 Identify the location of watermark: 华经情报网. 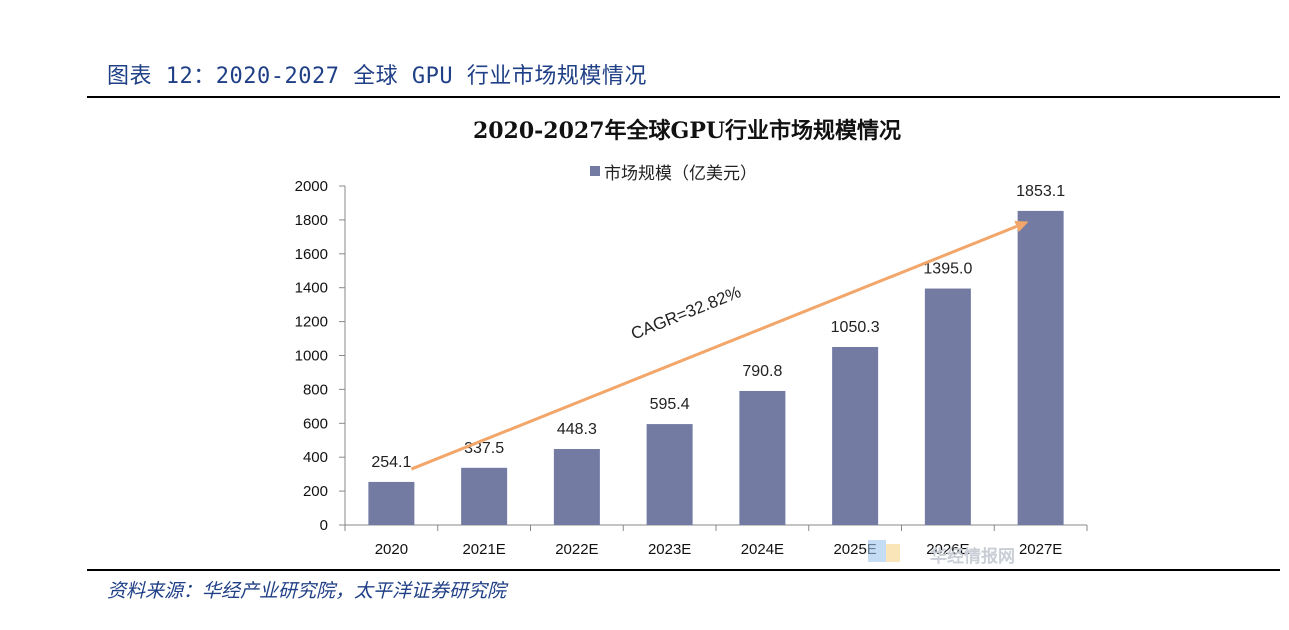
(941, 553).